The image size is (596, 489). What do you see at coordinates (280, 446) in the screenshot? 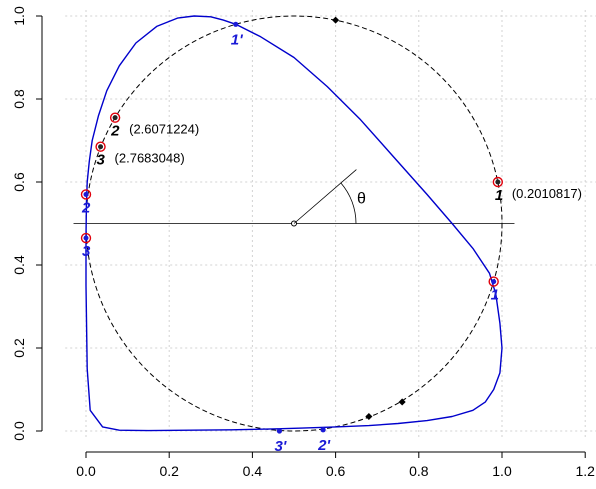
I see `point-label: 3'` at bounding box center [280, 446].